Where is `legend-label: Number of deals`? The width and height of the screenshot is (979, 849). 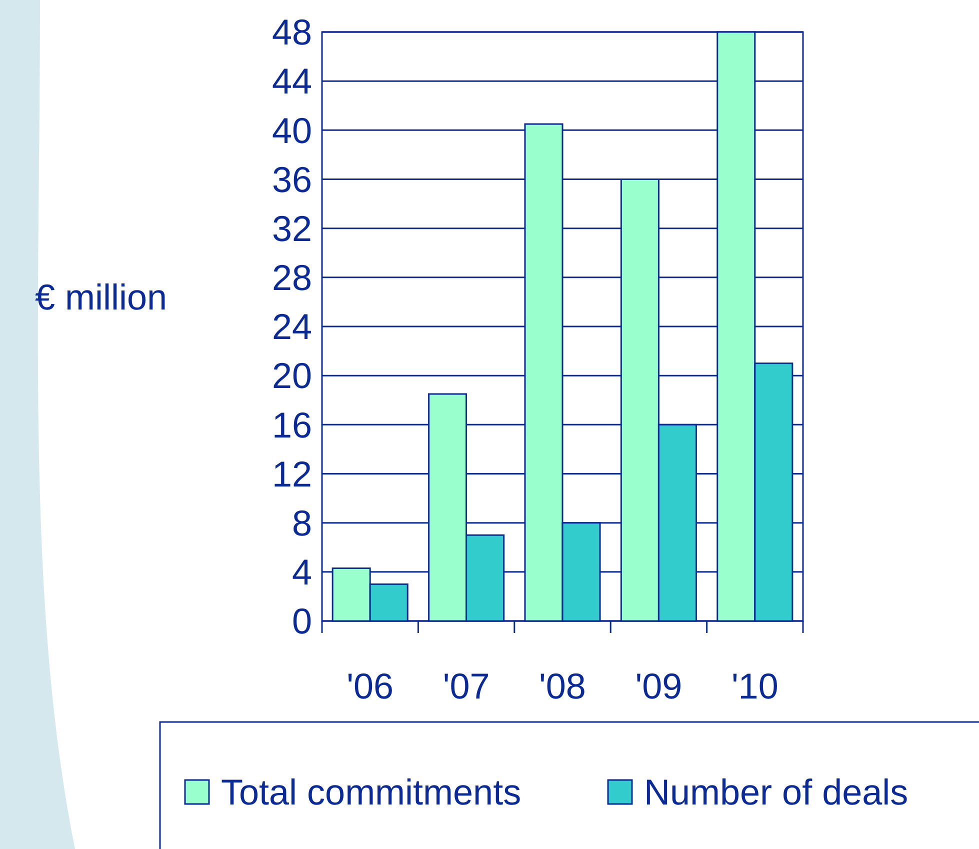
legend-label: Number of deals is located at coordinates (776, 792).